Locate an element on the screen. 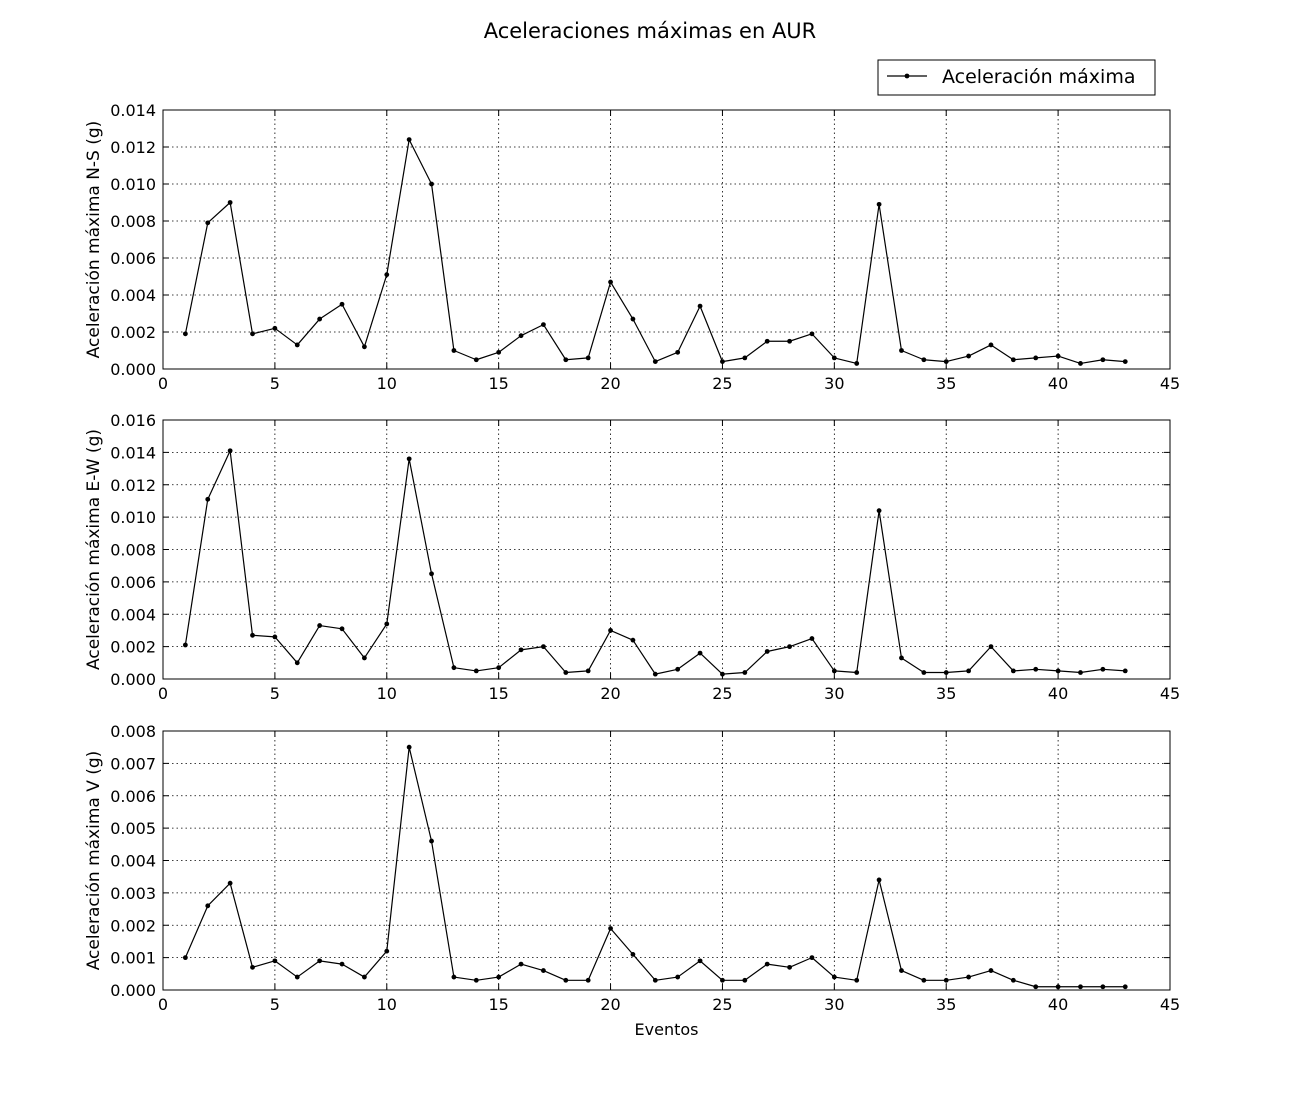 The width and height of the screenshot is (1300, 1100). y-tick-label: 0.012 is located at coordinates (133, 485).